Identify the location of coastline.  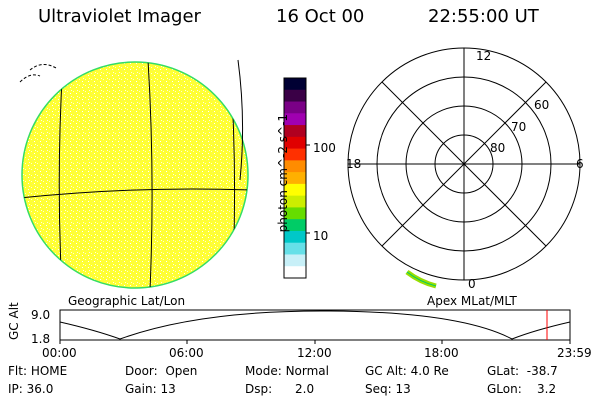
(38, 73).